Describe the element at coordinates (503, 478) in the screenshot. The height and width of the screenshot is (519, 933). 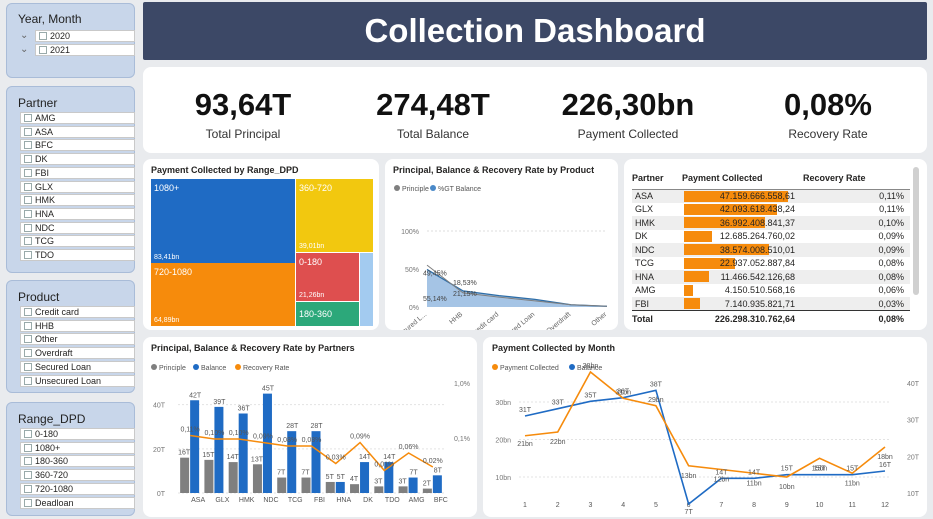
I see `y-axis-label: 10bn` at that location.